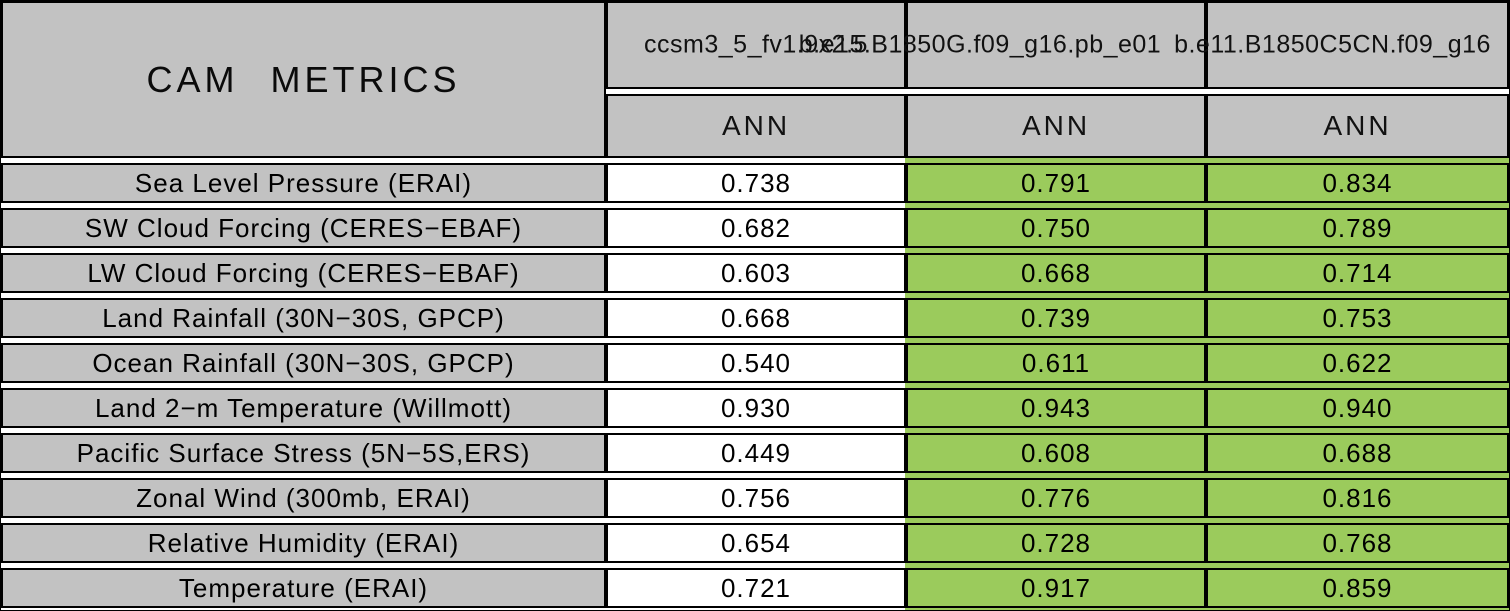  Describe the element at coordinates (1056, 318) in the screenshot. I see `metric-value-cell: 0.739` at that location.